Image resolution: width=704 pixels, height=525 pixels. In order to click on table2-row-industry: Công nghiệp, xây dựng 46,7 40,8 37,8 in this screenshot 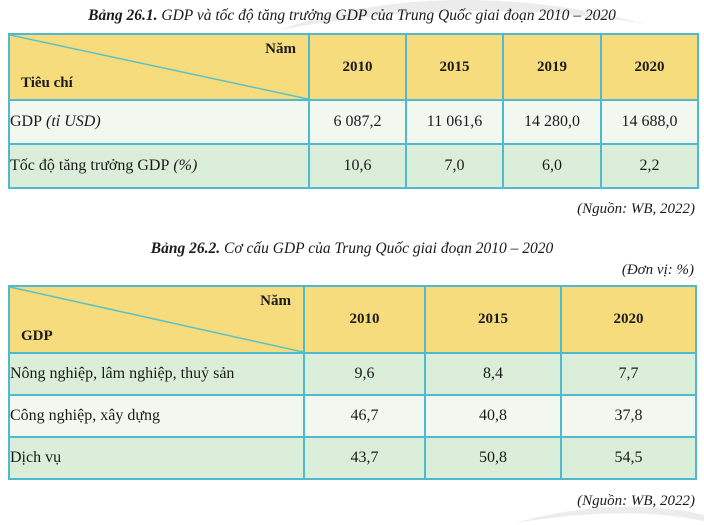, I will do `click(352, 416)`.